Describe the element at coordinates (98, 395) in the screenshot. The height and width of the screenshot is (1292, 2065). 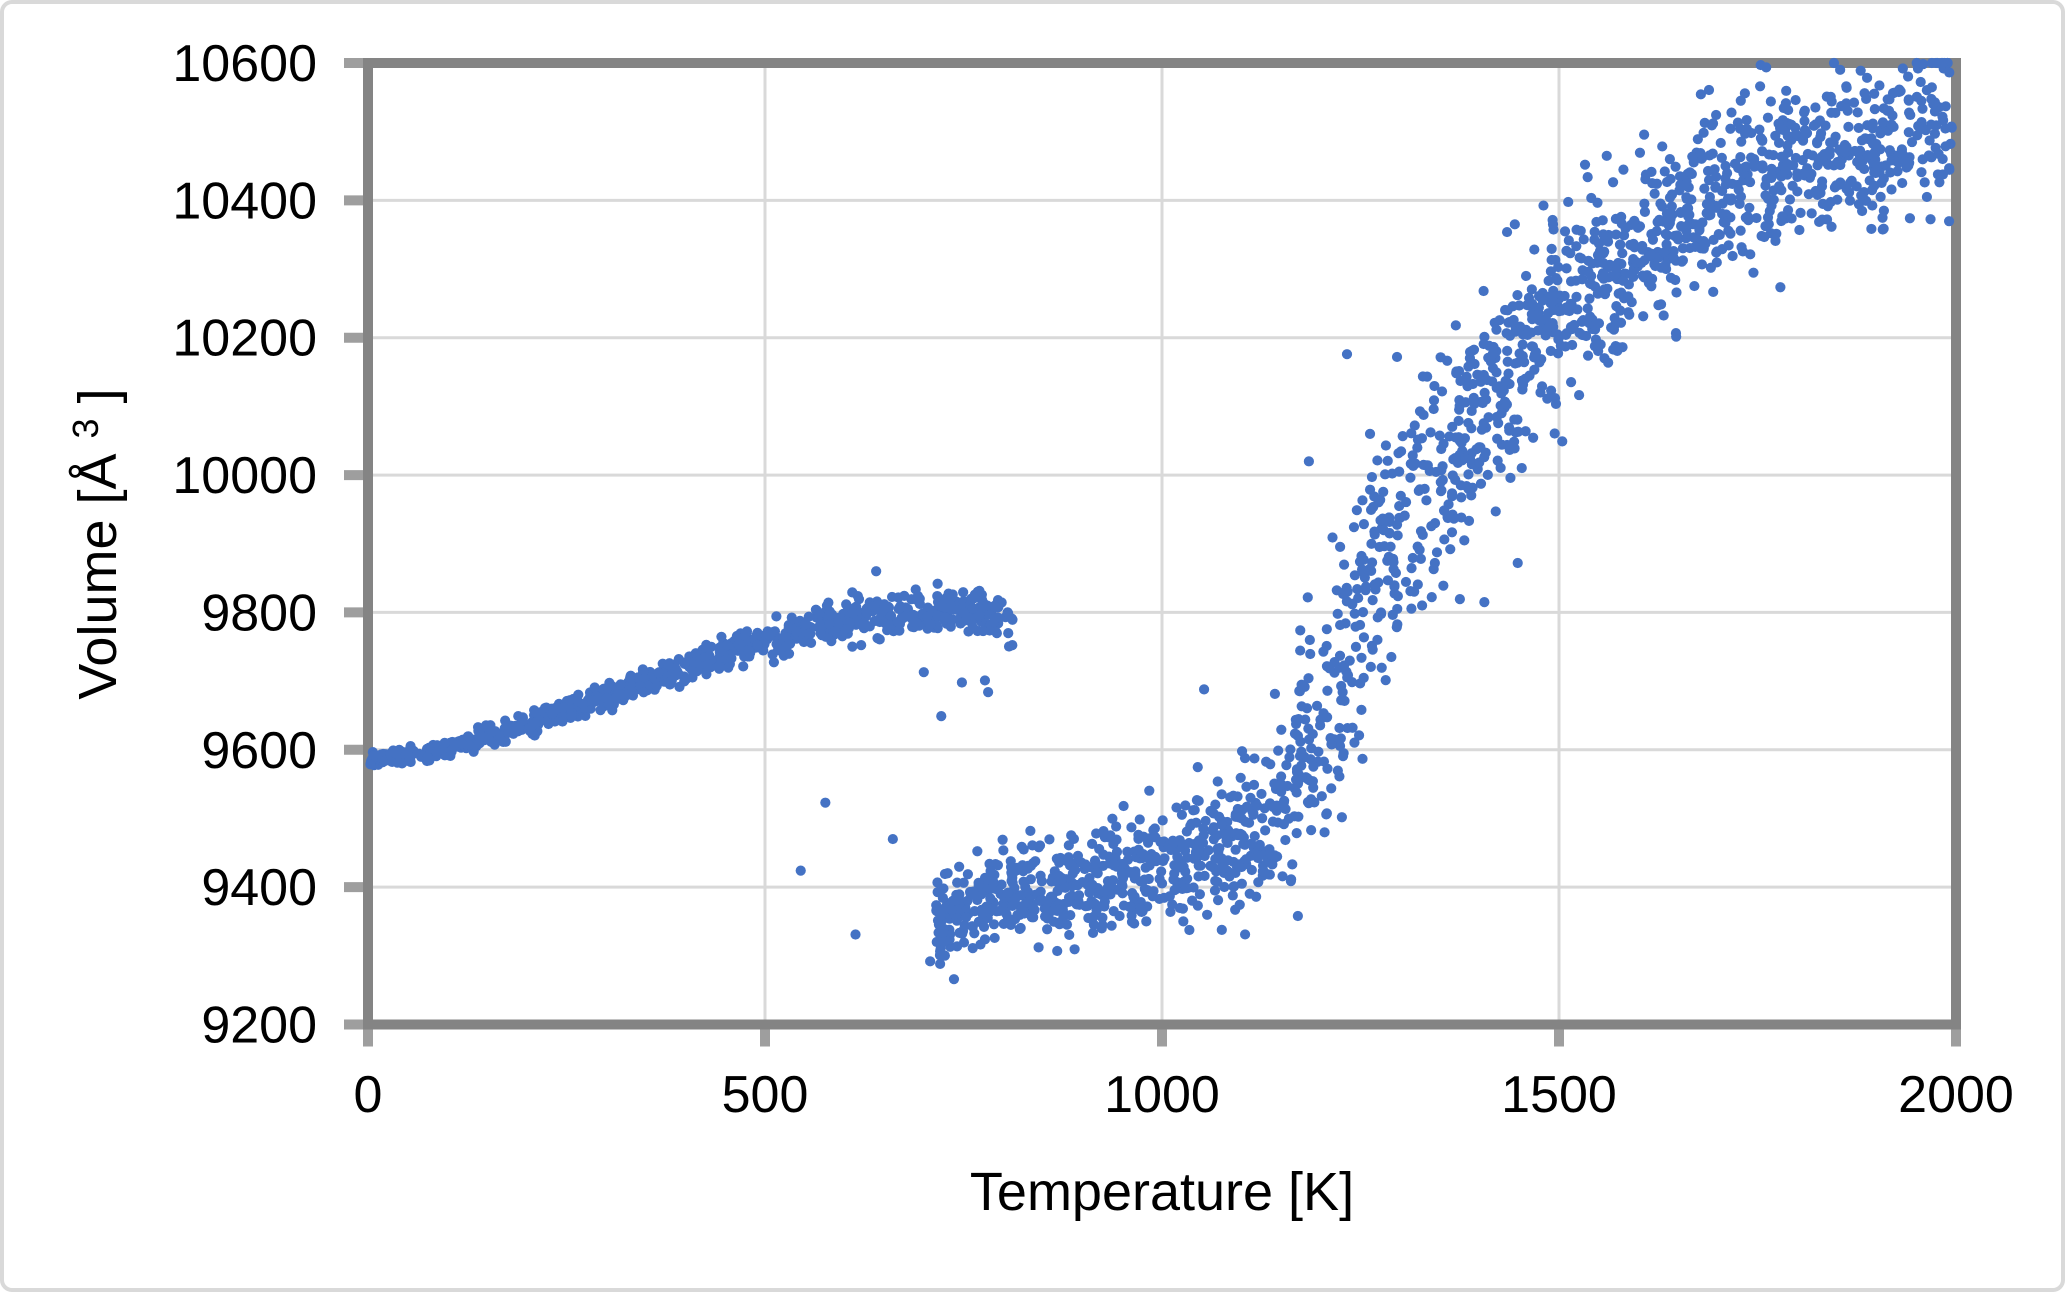
I see `y-axis-title-close: ]` at that location.